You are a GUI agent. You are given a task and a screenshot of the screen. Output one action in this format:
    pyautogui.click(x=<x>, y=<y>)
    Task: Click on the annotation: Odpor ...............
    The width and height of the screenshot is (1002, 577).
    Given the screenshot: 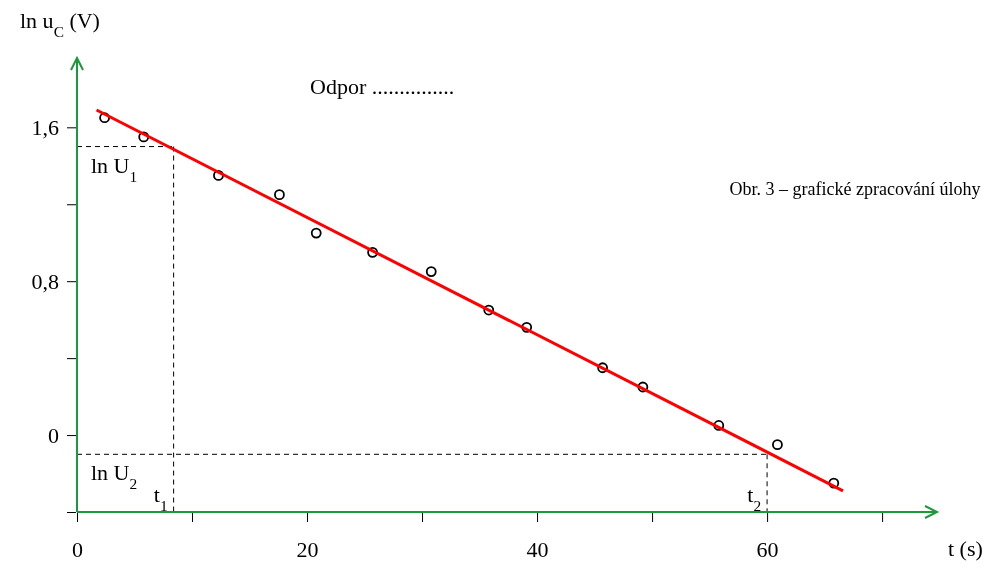 What is the action you would take?
    pyautogui.click(x=382, y=86)
    